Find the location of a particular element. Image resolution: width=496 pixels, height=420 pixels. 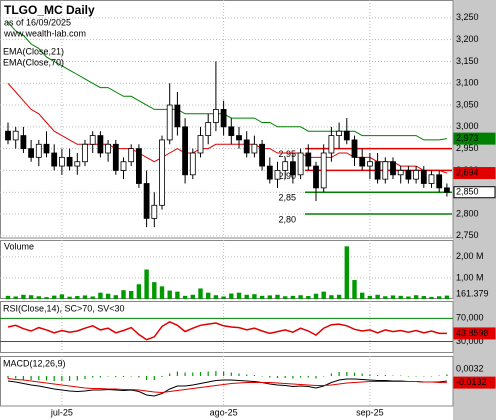

rsi-line is located at coordinates (227, 330).